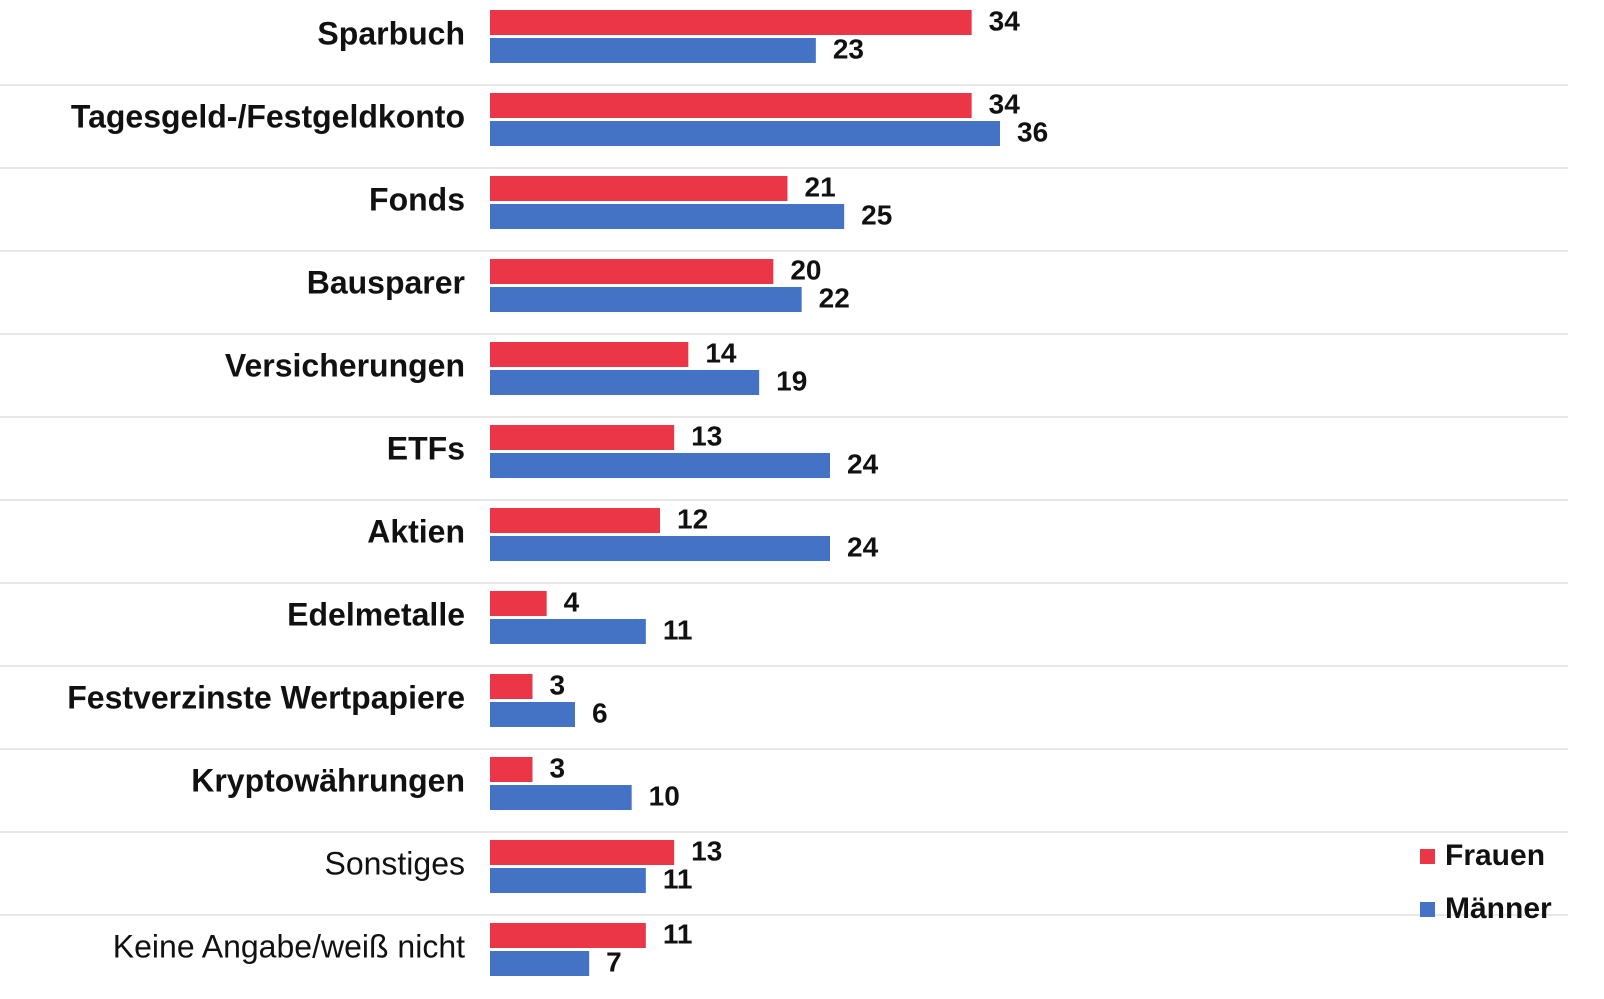 This screenshot has height=999, width=1604. Describe the element at coordinates (289, 946) in the screenshot. I see `category-label: Keine Angabe/weiß nicht` at that location.